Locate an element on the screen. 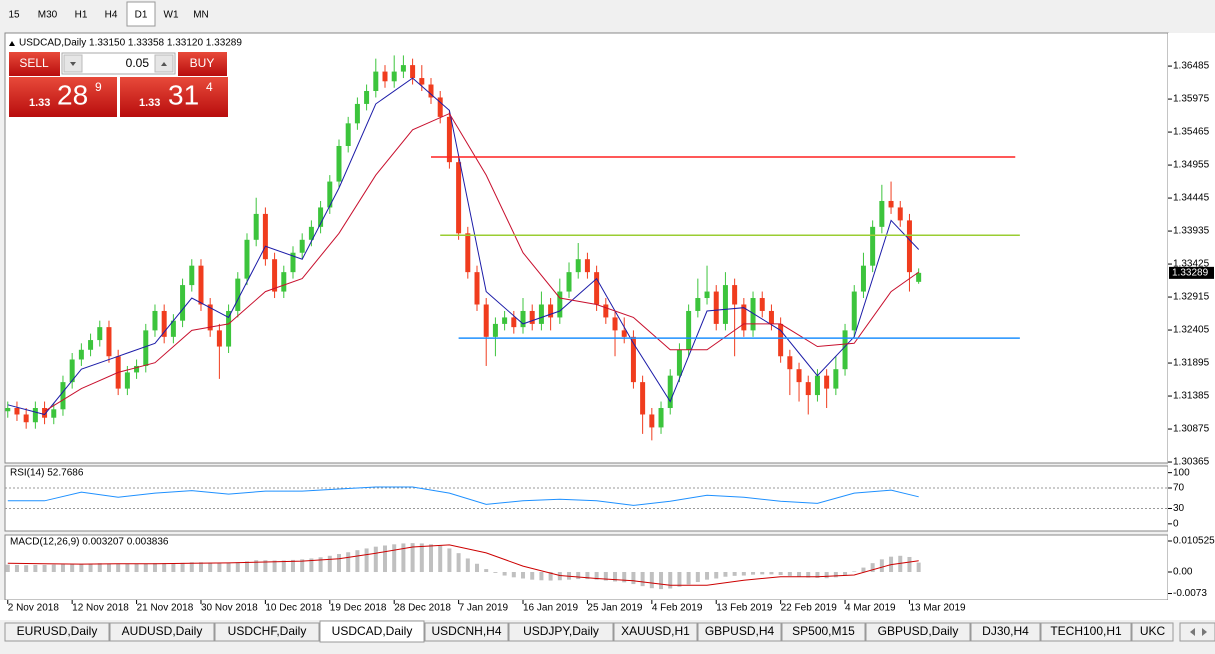  sell-button is located at coordinates (34, 64).